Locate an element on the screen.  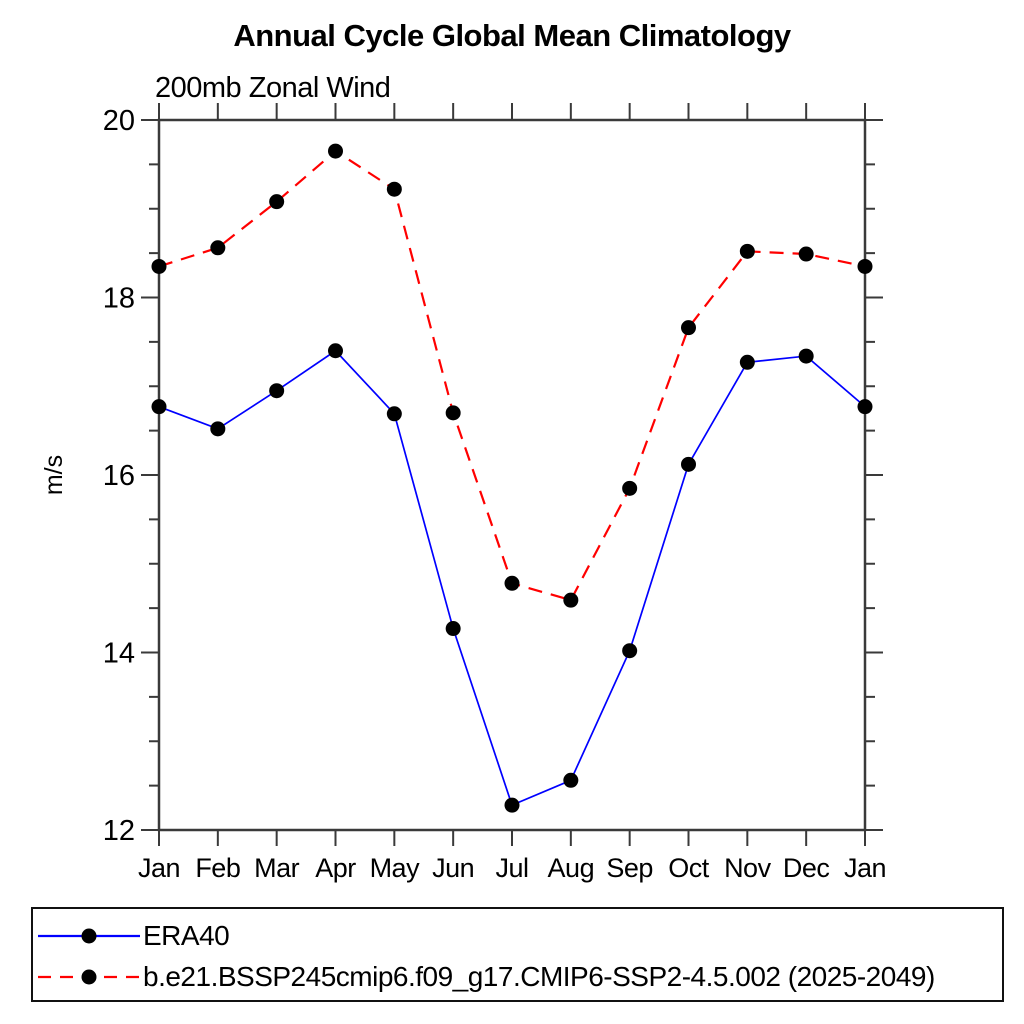
x-axis-tick-label: Mar is located at coordinates (277, 868).